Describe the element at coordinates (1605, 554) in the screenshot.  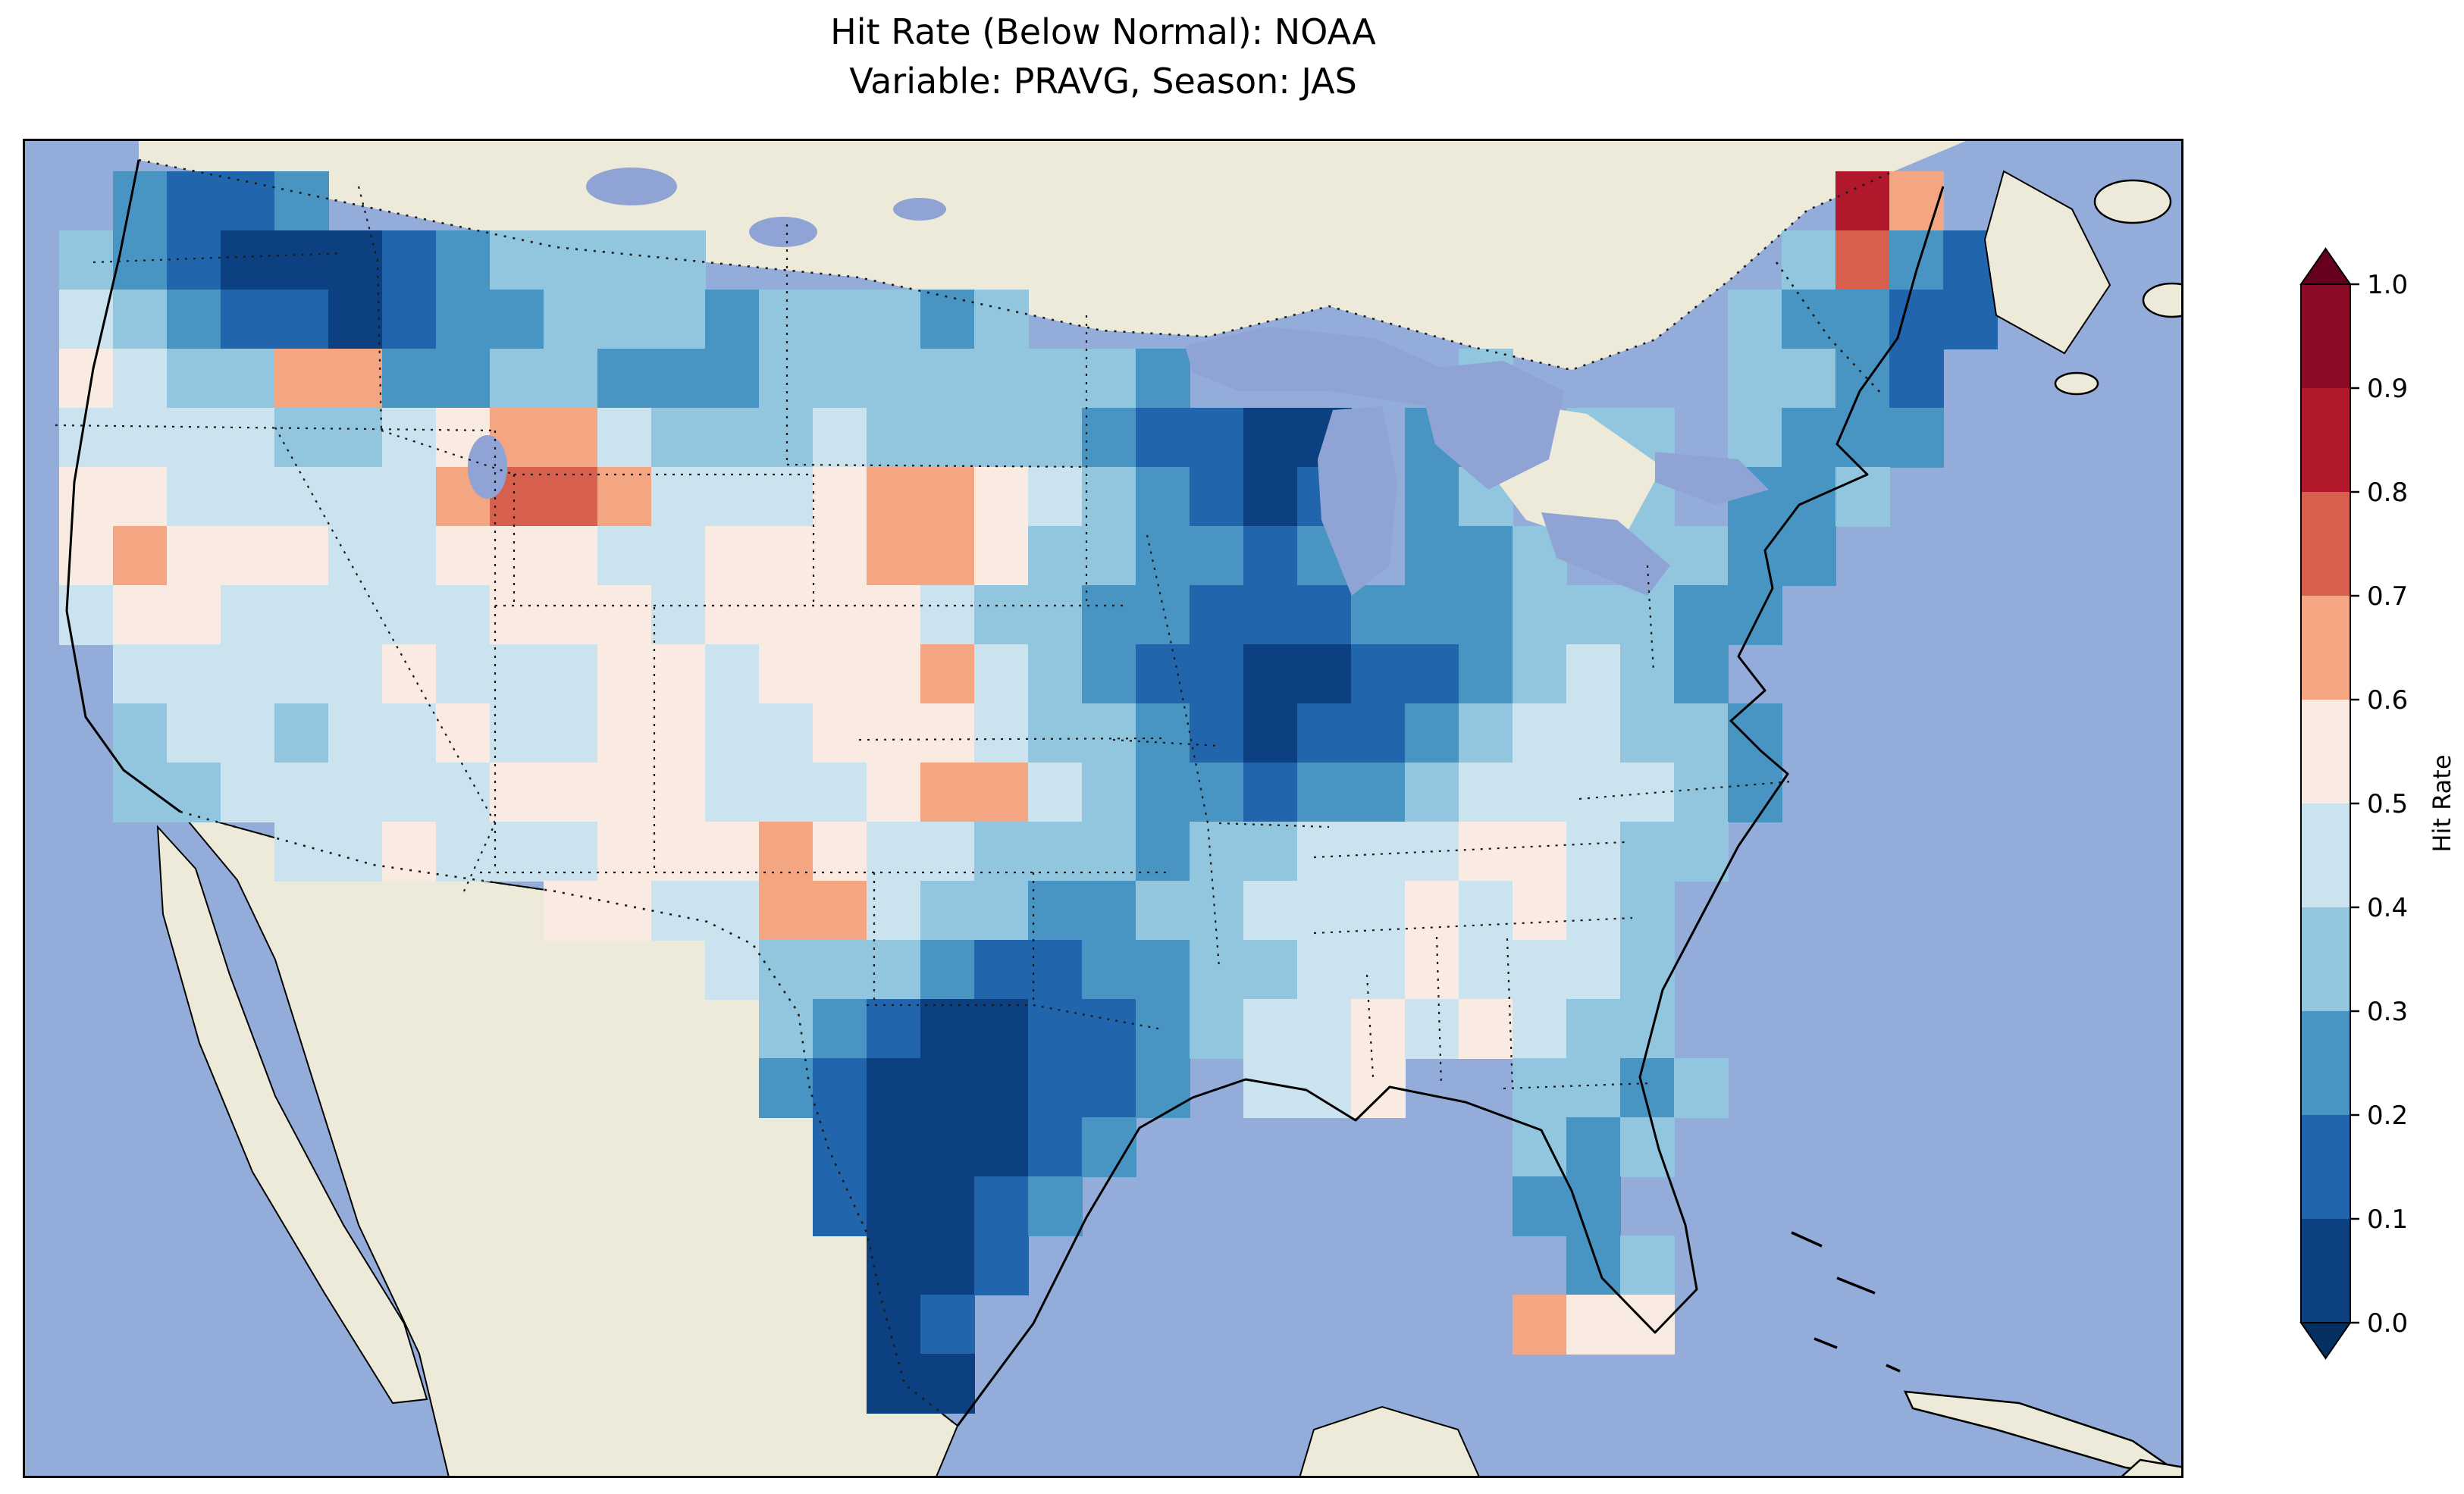
I see `lake-erie` at that location.